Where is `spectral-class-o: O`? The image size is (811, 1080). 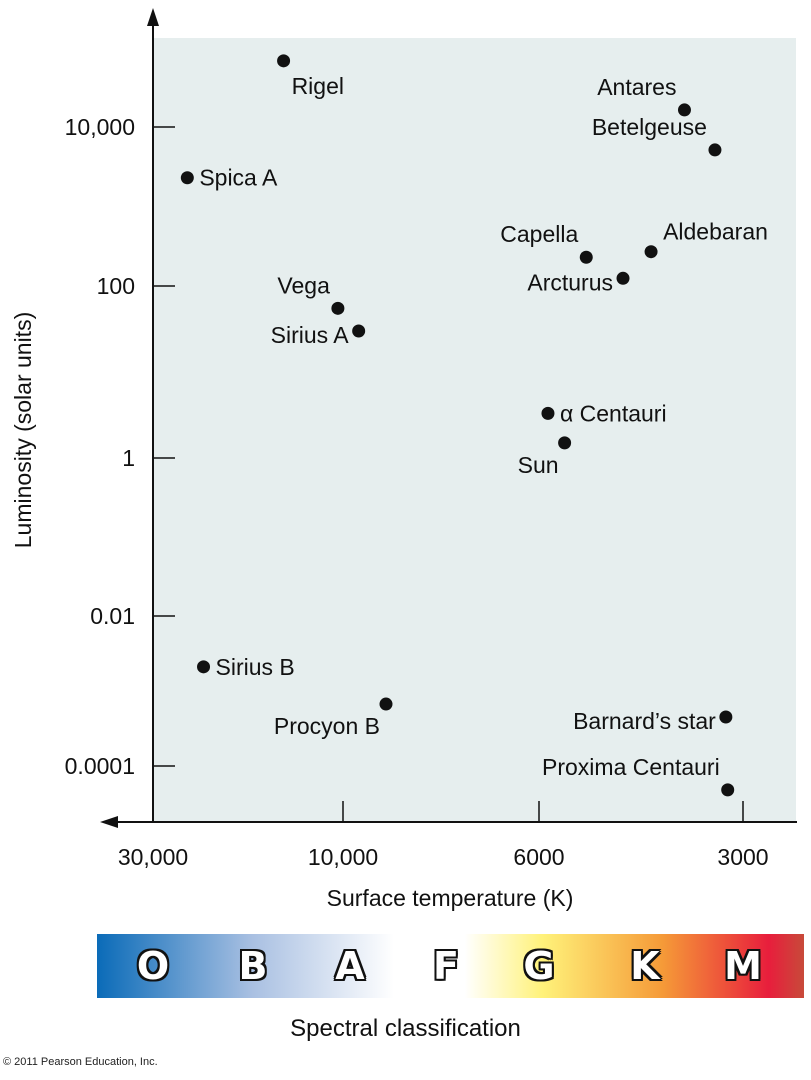
spectral-class-o: O is located at coordinates (153, 966).